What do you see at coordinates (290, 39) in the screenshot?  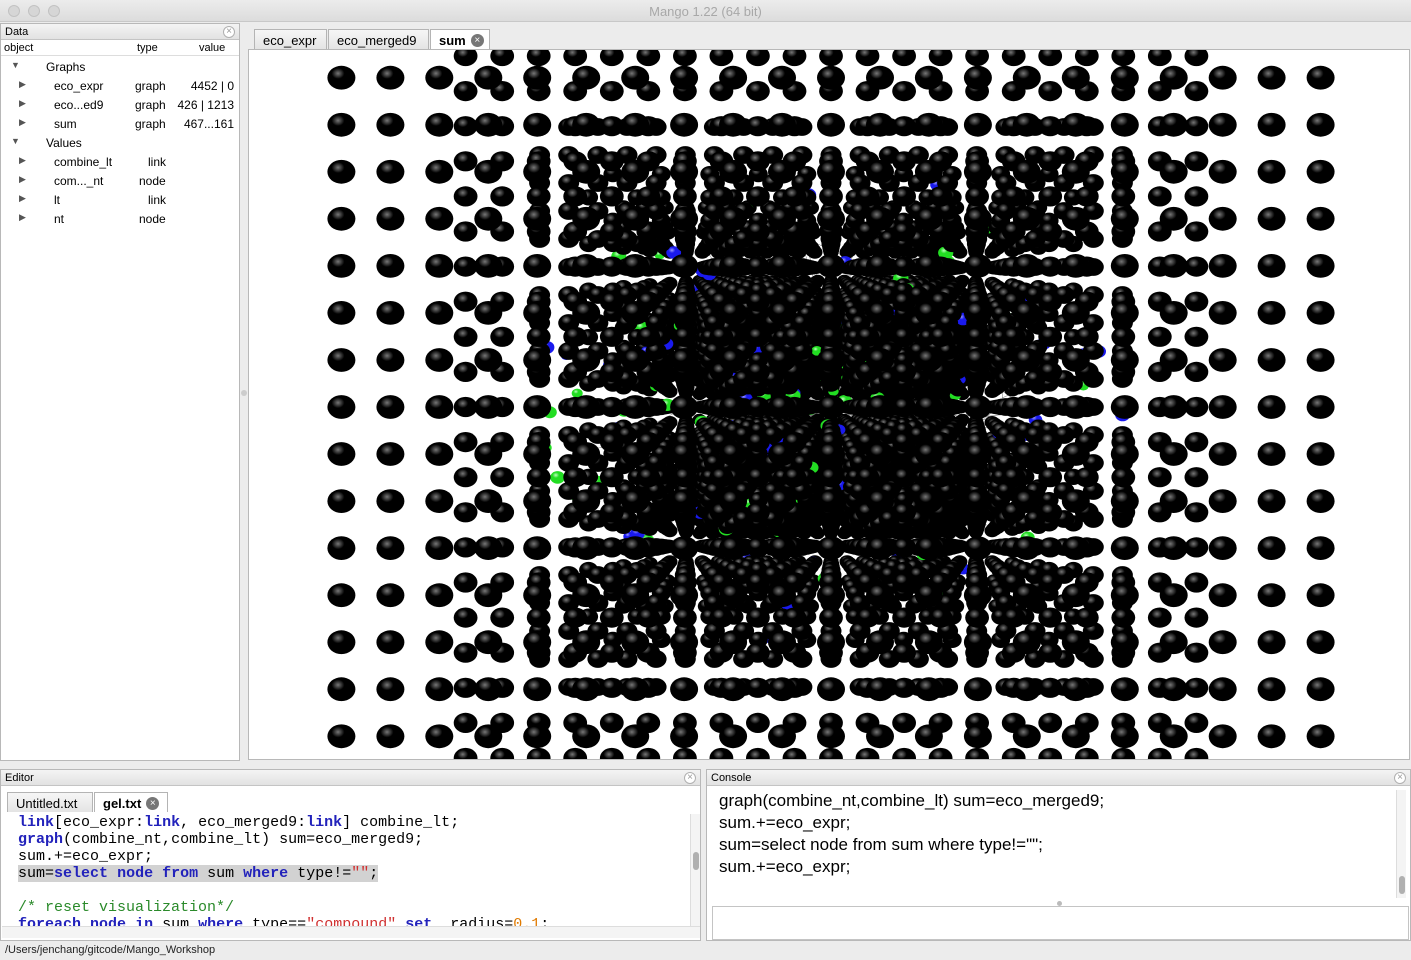 I see `tab-eco-expr: eco_expr` at bounding box center [290, 39].